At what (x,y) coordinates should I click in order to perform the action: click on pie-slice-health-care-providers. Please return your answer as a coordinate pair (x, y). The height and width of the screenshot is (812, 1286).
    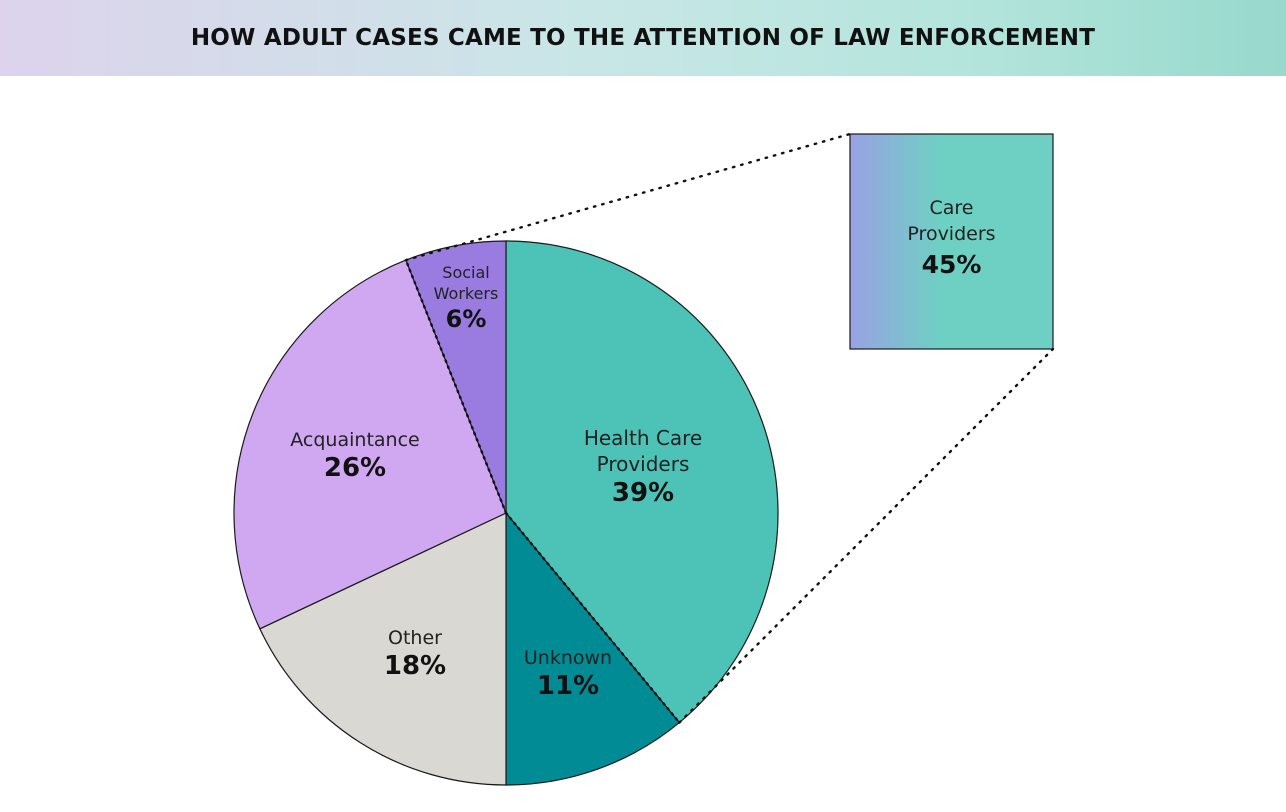
    Looking at the image, I should click on (642, 482).